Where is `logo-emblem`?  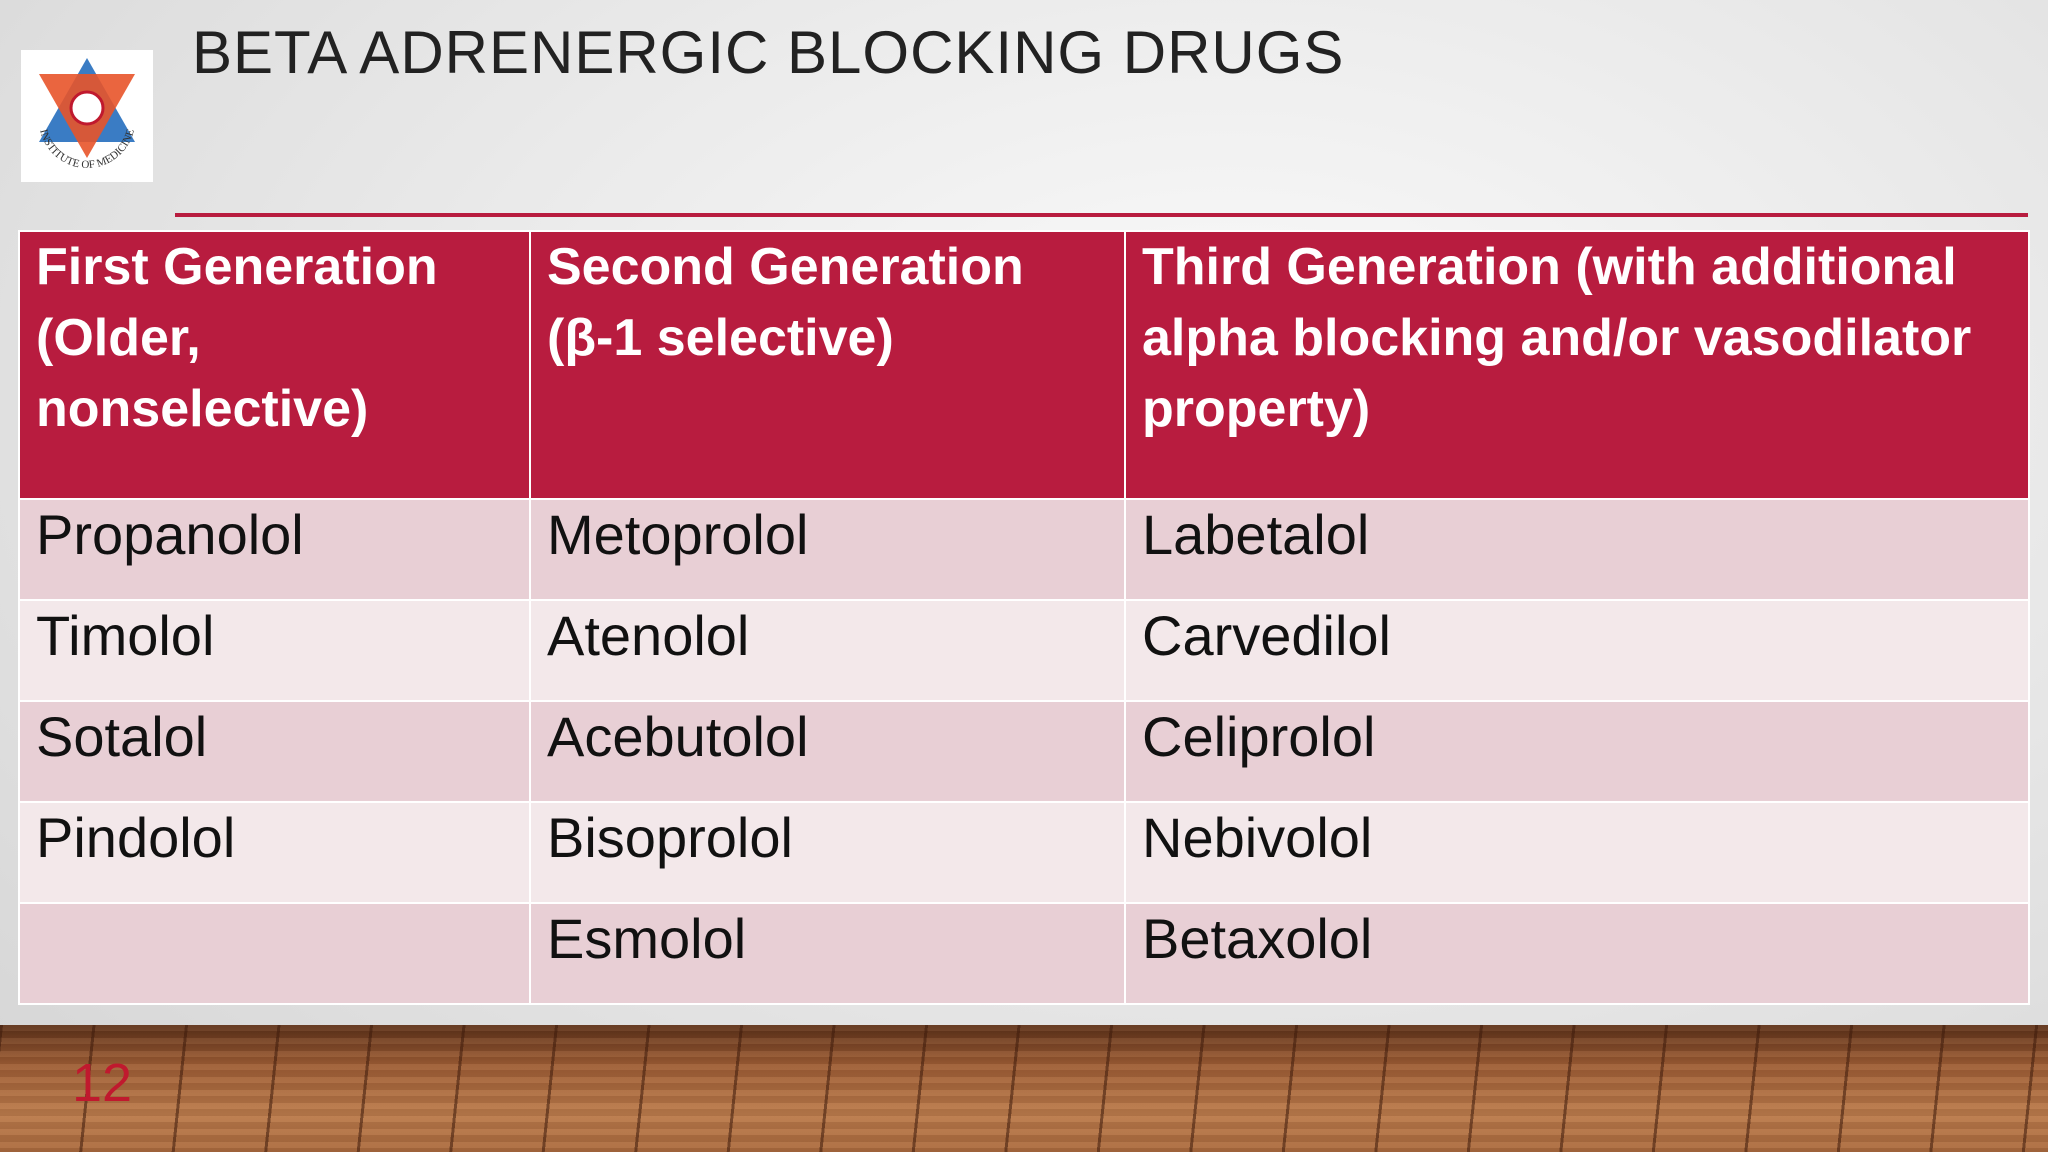
logo-emblem is located at coordinates (87, 108).